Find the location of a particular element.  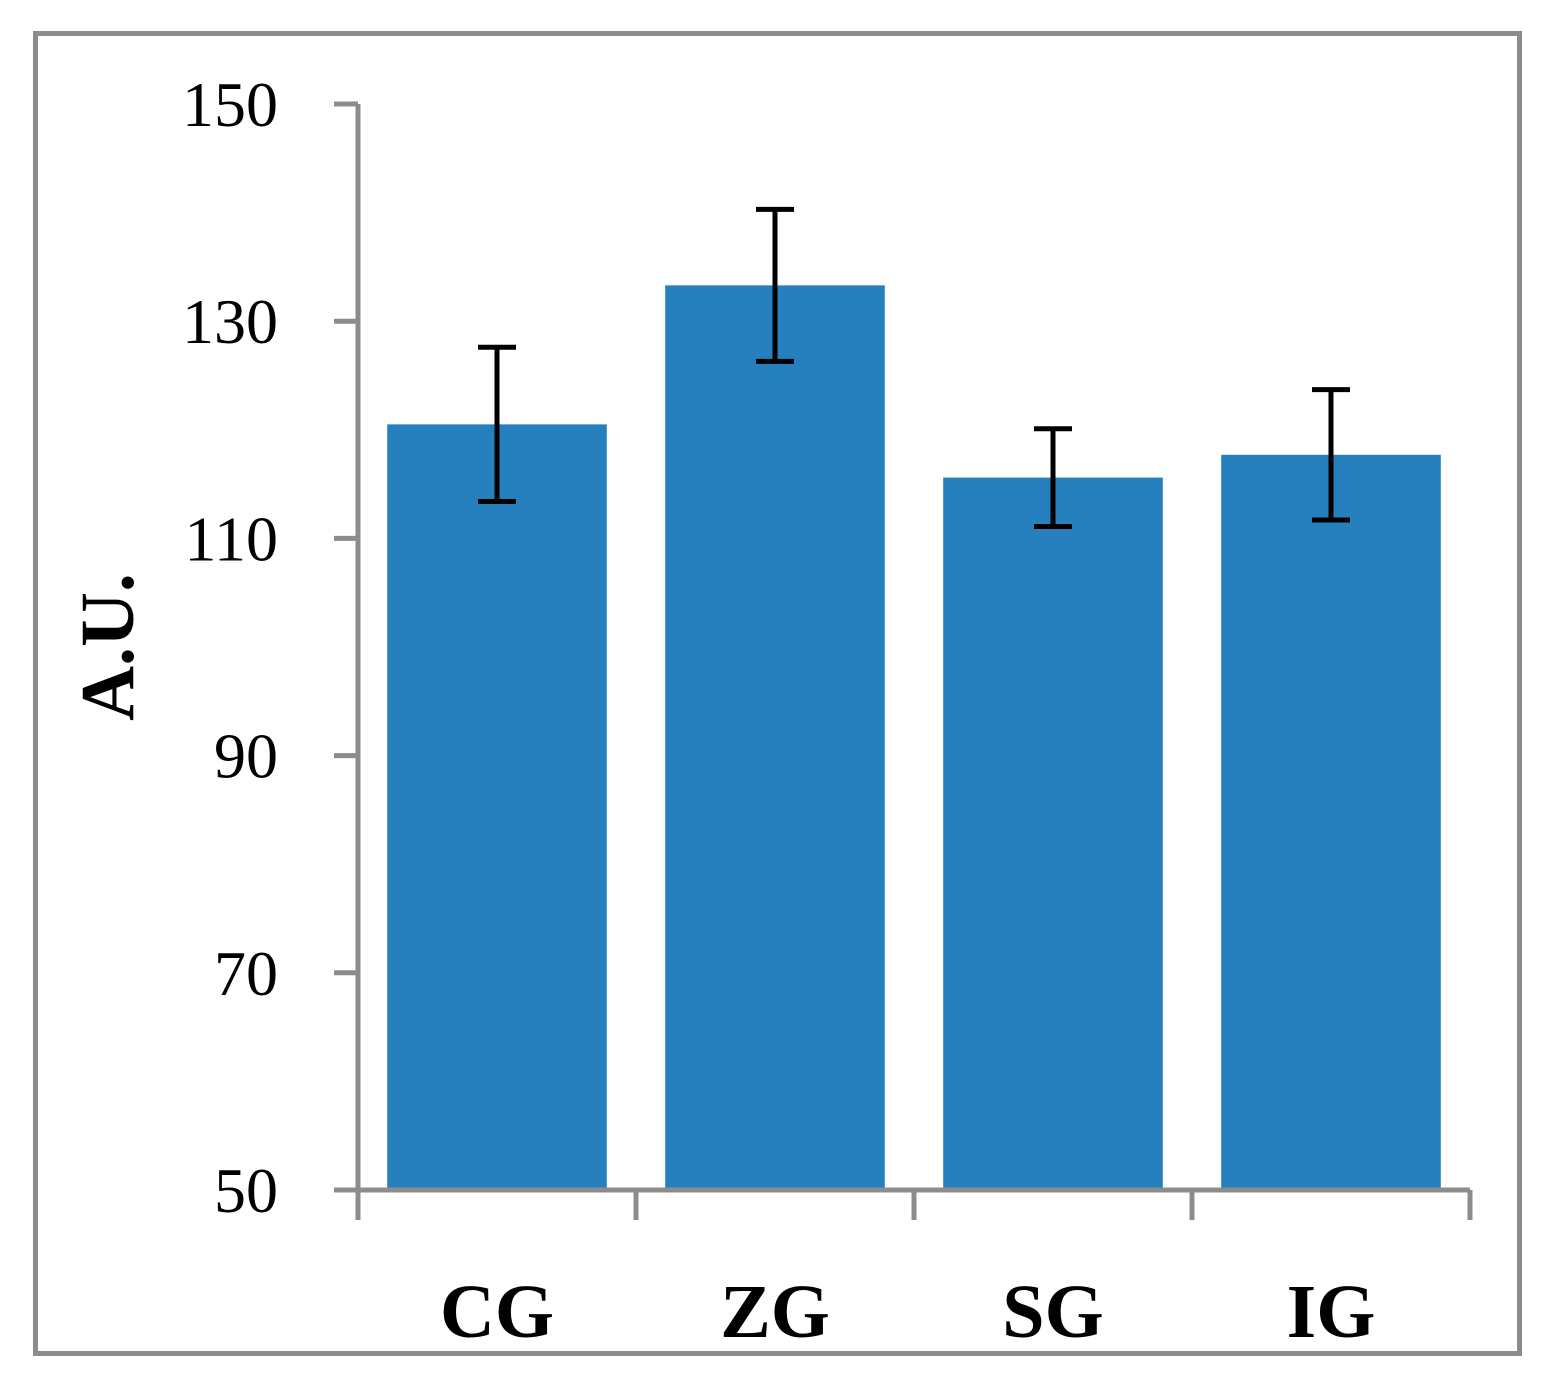

bar-zg is located at coordinates (775, 737).